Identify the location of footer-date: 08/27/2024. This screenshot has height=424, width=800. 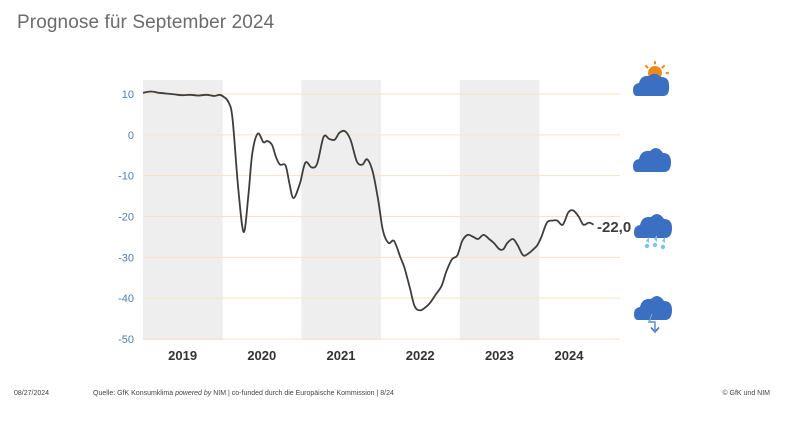
(32, 393).